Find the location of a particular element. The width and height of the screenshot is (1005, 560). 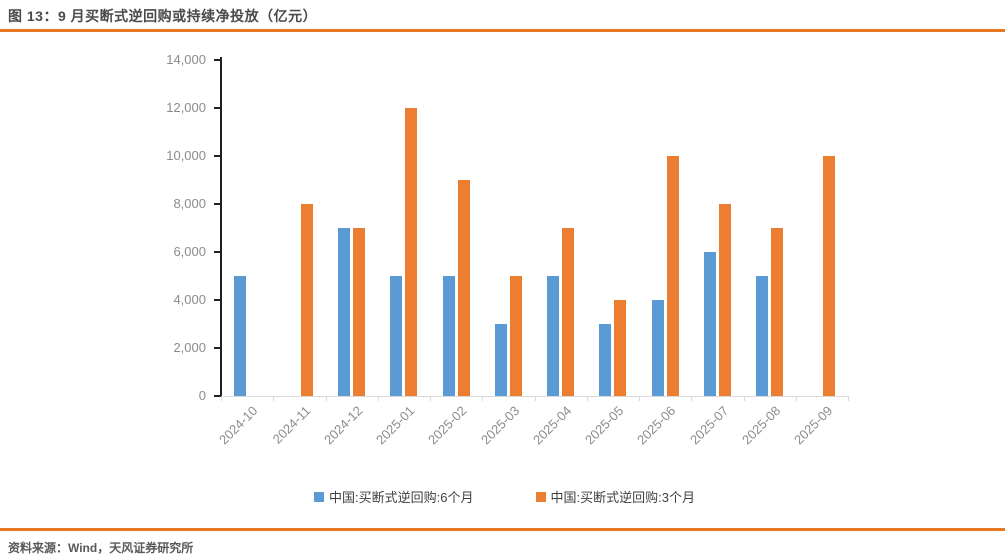

x-axis-label-text: 2025-05 is located at coordinates (604, 425).